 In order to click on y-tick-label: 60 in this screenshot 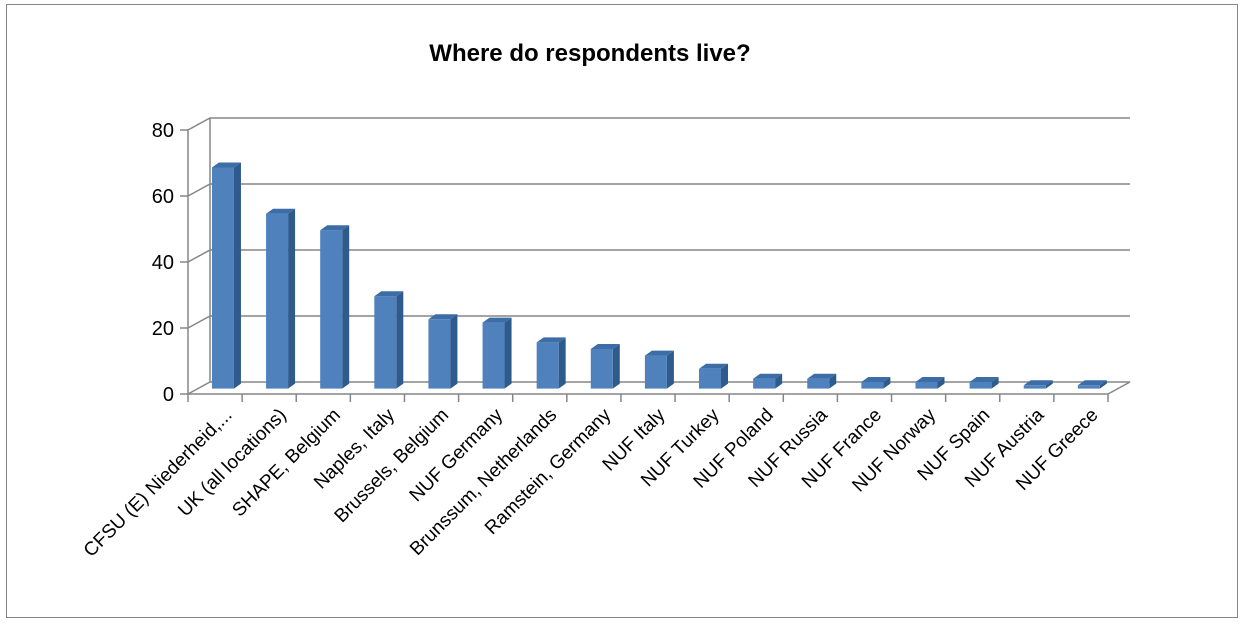, I will do `click(163, 197)`.